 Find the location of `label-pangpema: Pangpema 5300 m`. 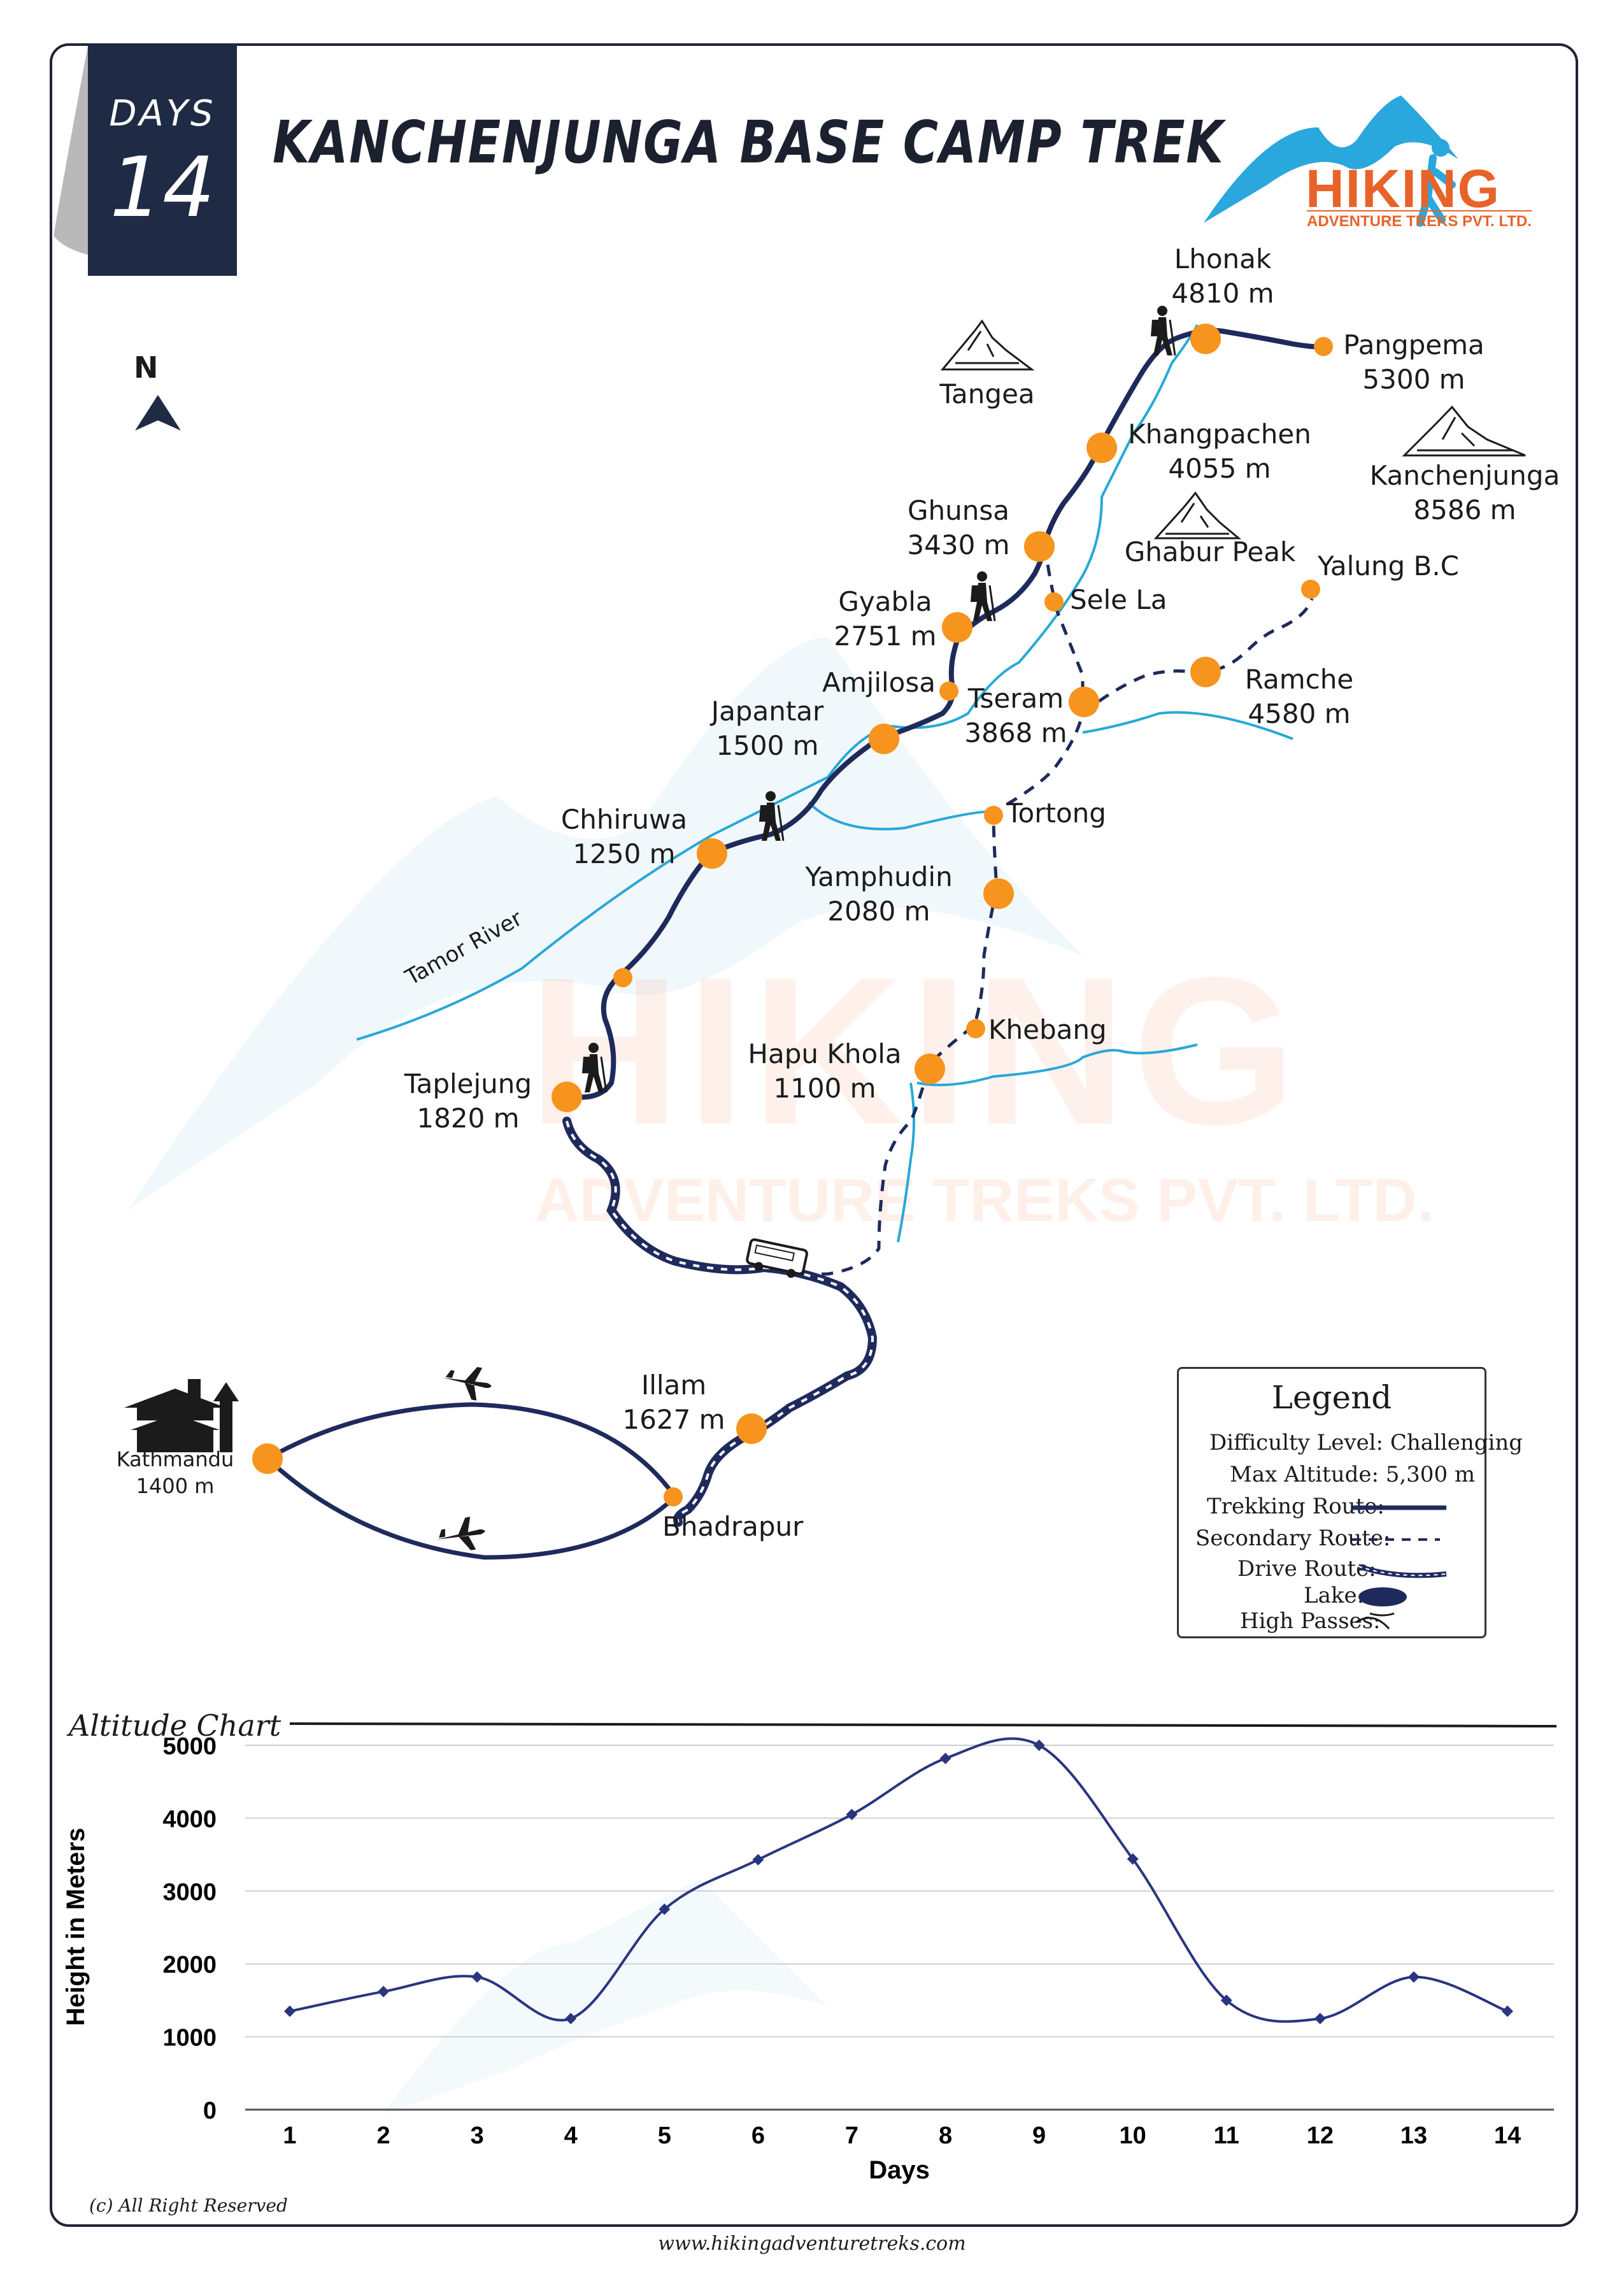

label-pangpema: Pangpema 5300 m is located at coordinates (1414, 362).